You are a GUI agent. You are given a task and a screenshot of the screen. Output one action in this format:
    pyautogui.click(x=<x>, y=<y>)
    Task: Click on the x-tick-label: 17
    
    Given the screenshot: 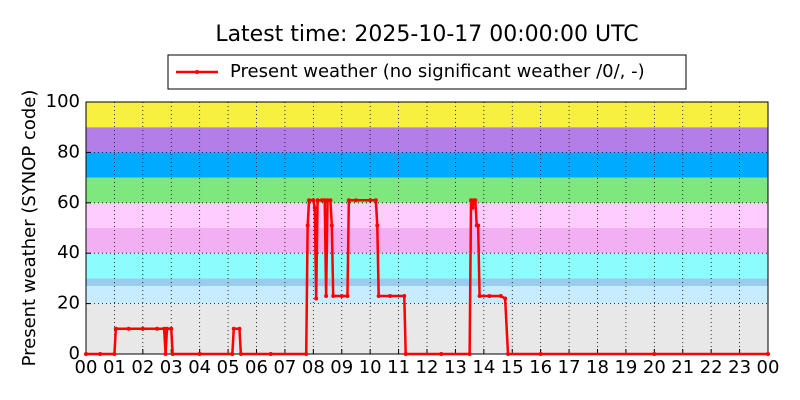 What is the action you would take?
    pyautogui.click(x=569, y=367)
    